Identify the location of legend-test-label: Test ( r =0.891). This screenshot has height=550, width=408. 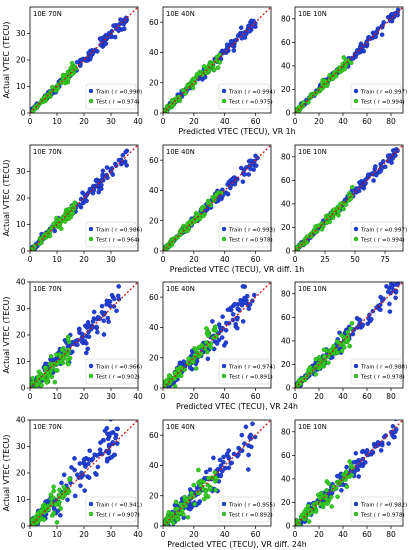
(250, 377).